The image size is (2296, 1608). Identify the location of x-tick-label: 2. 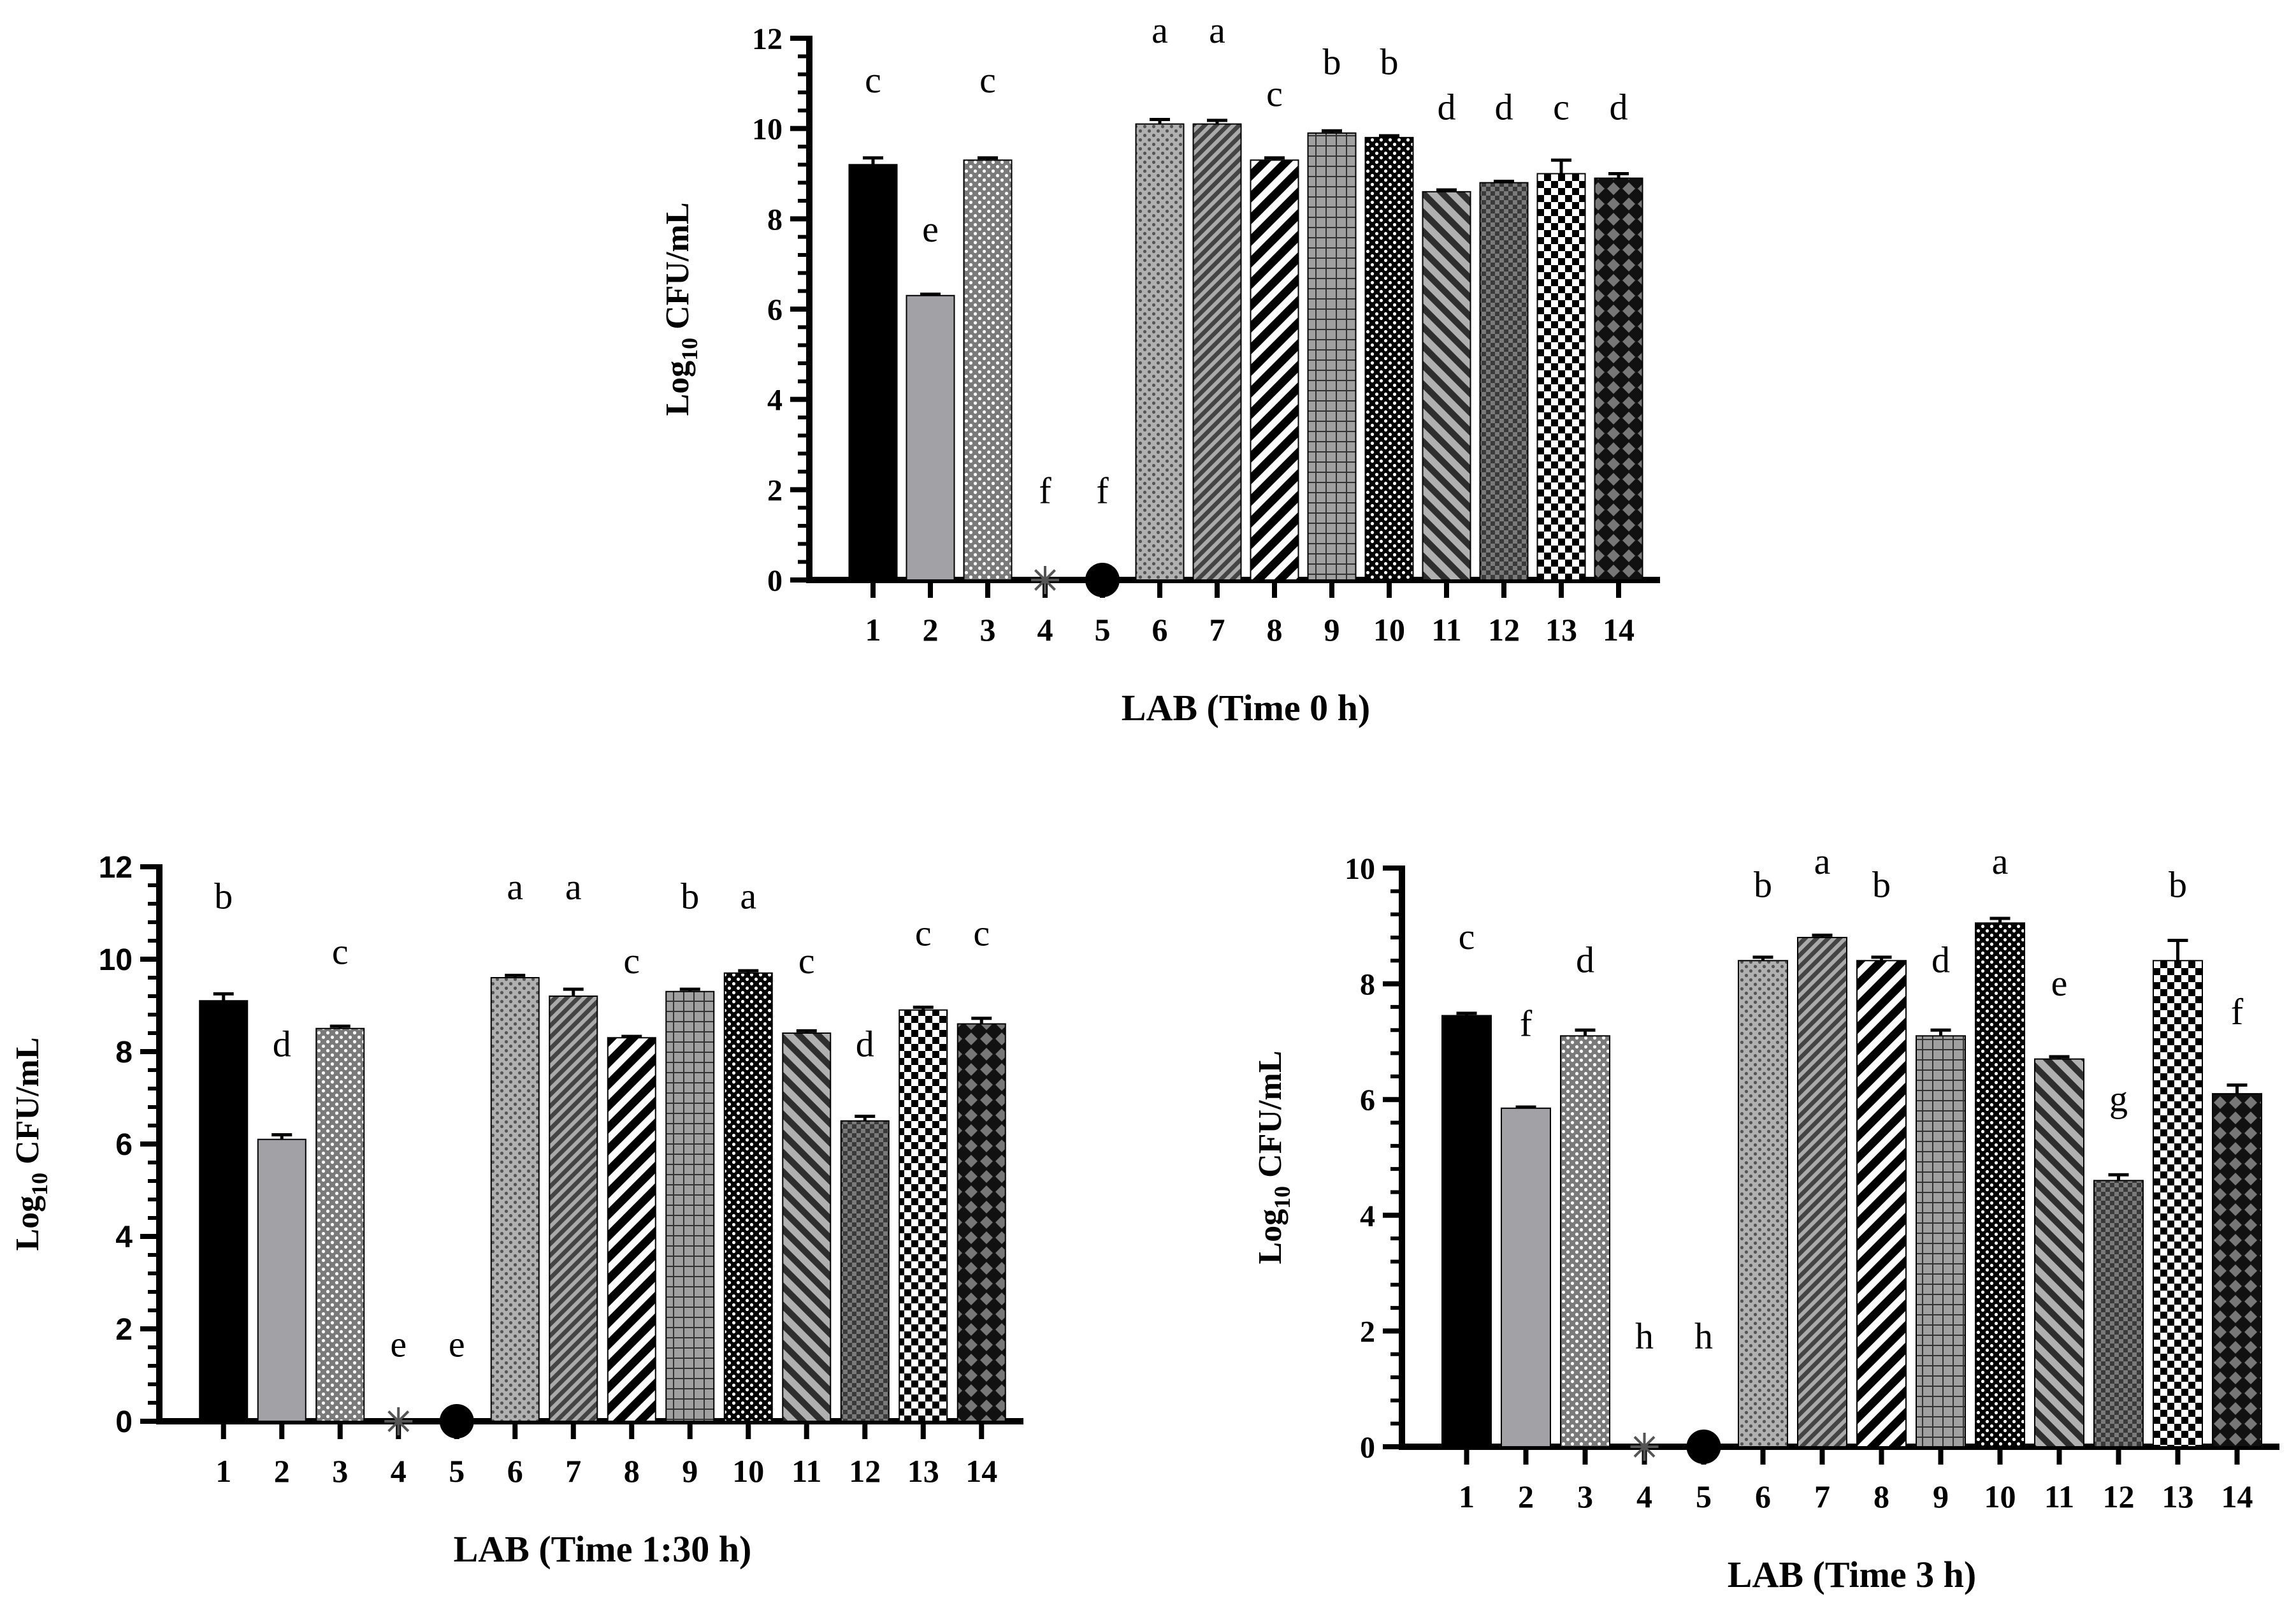
(282, 1471).